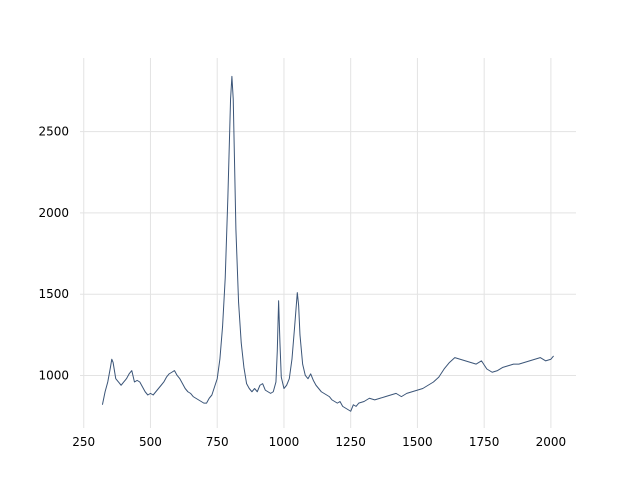 This screenshot has height=484, width=640. What do you see at coordinates (417, 442) in the screenshot?
I see `x-tick-label: 1500` at bounding box center [417, 442].